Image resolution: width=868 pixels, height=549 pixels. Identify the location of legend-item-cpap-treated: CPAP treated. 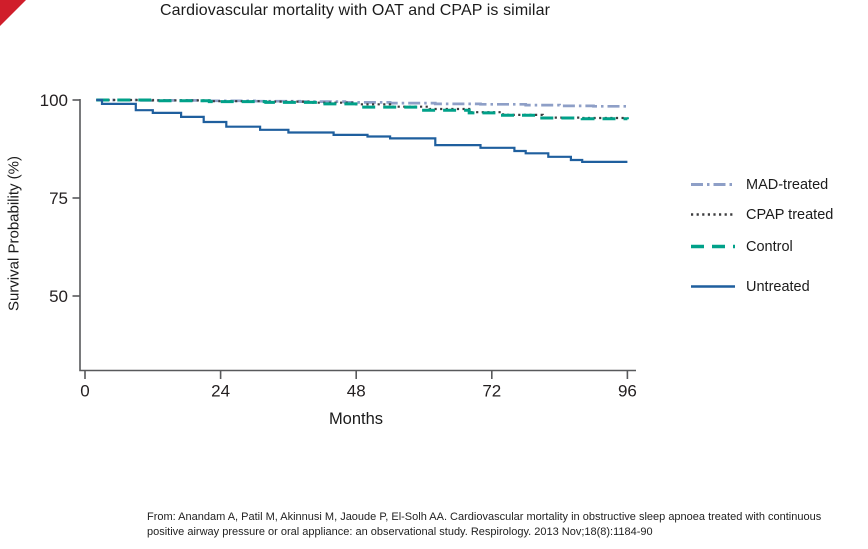
(761, 214).